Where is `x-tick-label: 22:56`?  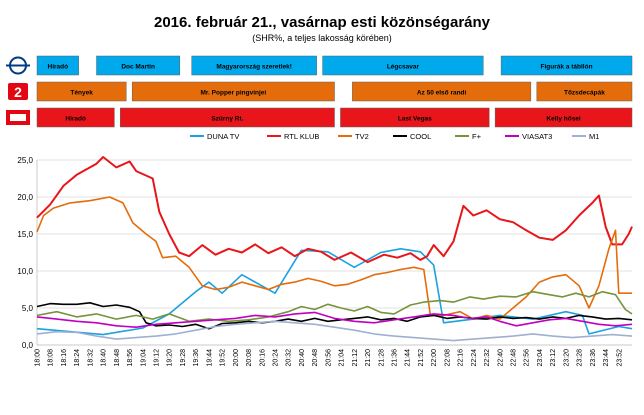 x-tick-label: 22:56 is located at coordinates (527, 358).